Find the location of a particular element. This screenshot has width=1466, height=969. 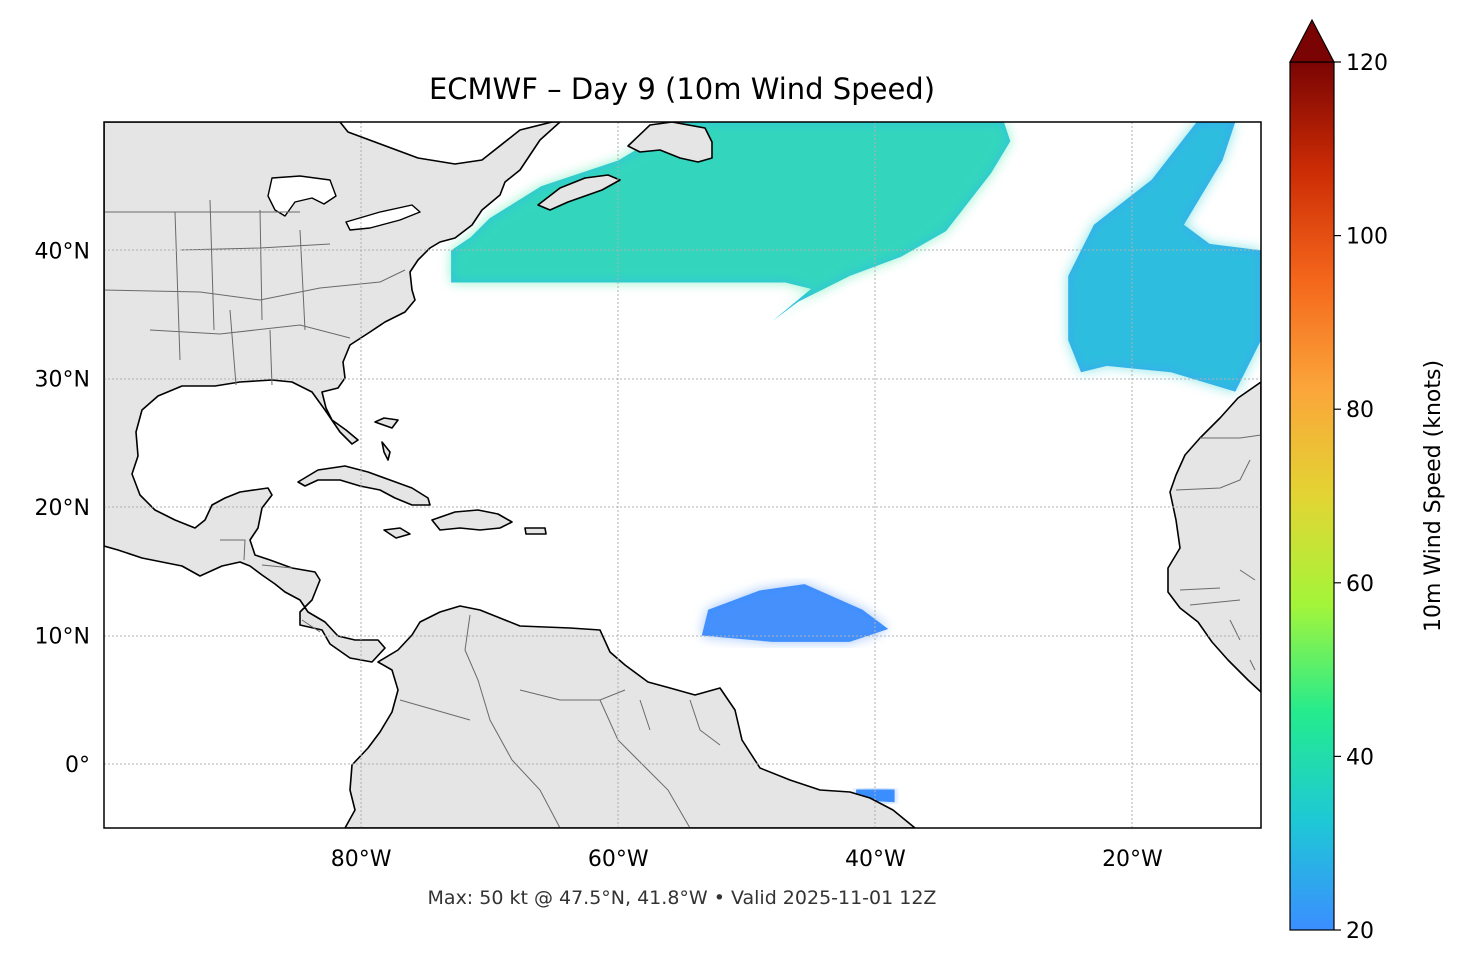

colorbar-extend-arrow is located at coordinates (1312, 40).